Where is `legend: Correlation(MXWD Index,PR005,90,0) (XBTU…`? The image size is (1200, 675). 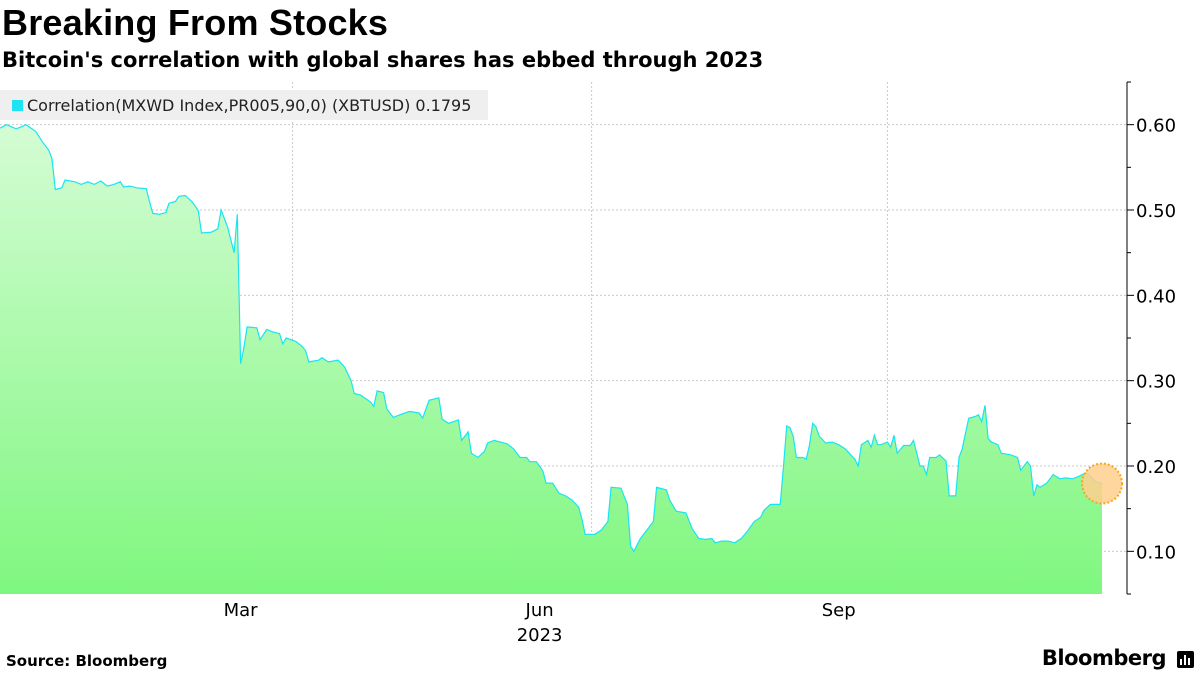 legend: Correlation(MXWD Index,PR005,90,0) (XBTU… is located at coordinates (244, 105).